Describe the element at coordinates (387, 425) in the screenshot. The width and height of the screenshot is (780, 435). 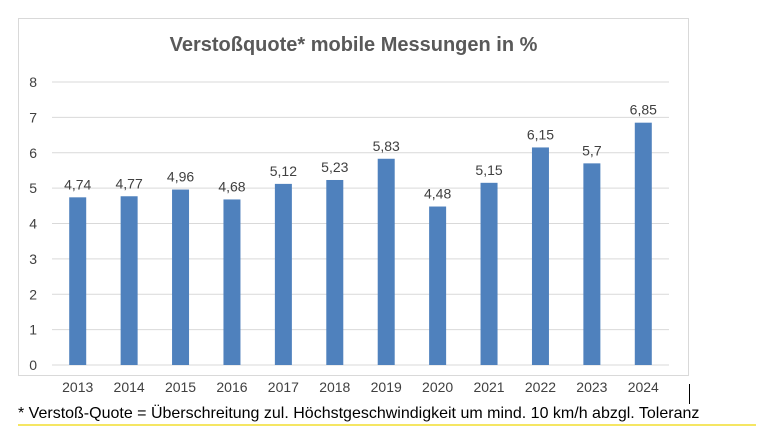
I see `footnote-highlight` at that location.